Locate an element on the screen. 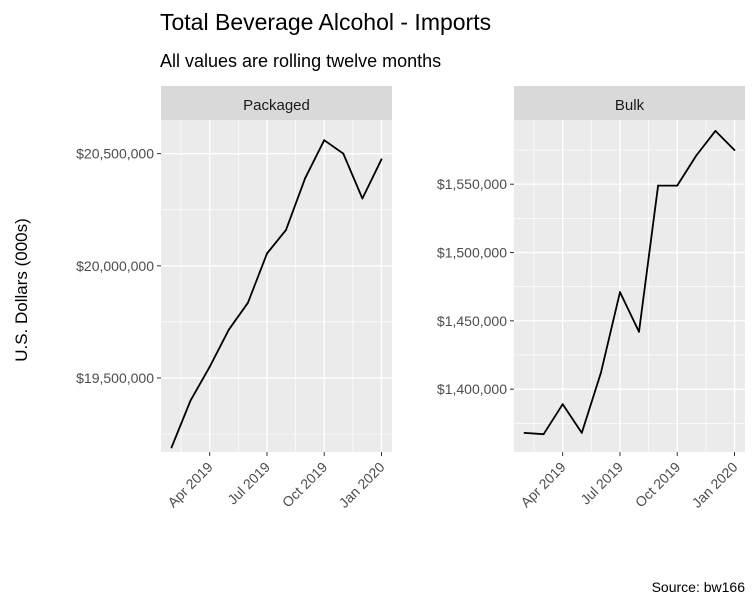  facet-label: Bulk is located at coordinates (630, 105).